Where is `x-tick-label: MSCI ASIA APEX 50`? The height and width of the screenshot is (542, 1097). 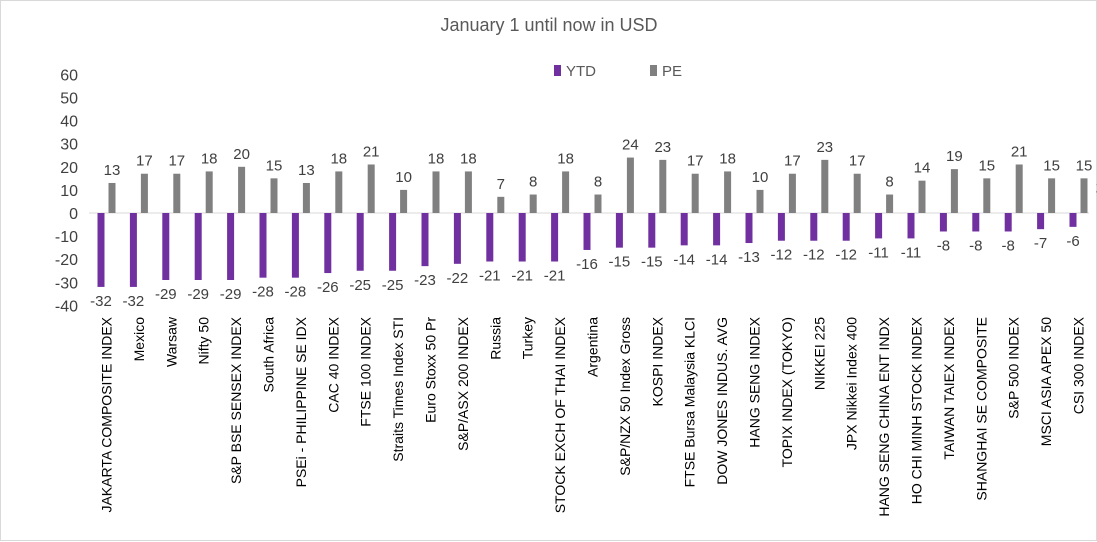 x-tick-label: MSCI ASIA APEX 50 is located at coordinates (1046, 381).